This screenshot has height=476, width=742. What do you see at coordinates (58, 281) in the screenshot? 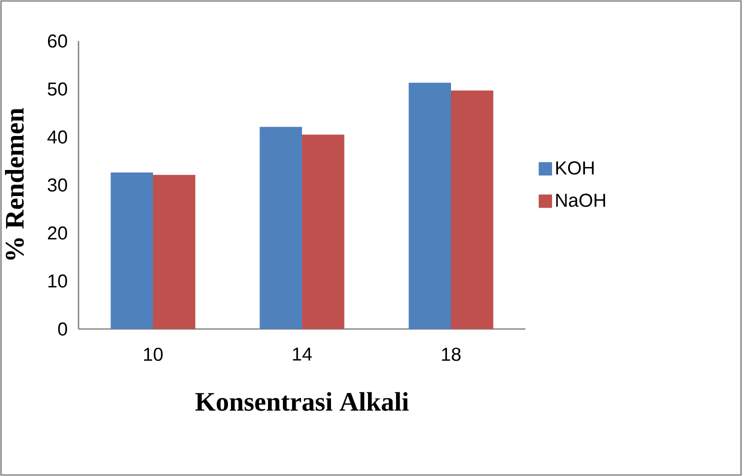
I see `y-tick-label: 10` at bounding box center [58, 281].